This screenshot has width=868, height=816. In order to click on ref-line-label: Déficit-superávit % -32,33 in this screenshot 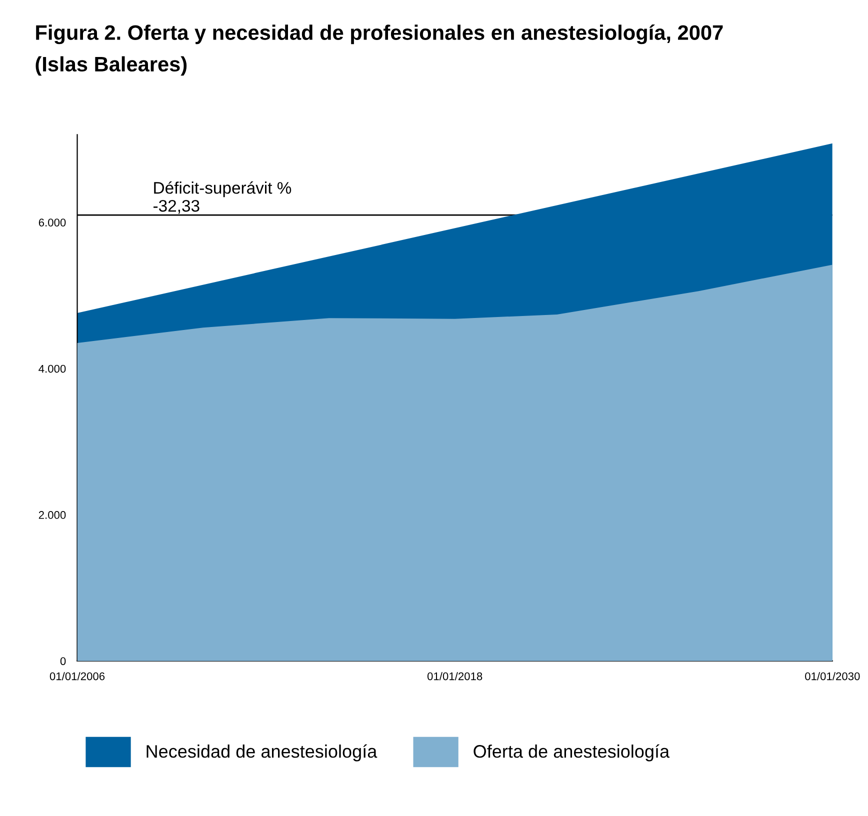, I will do `click(223, 197)`.